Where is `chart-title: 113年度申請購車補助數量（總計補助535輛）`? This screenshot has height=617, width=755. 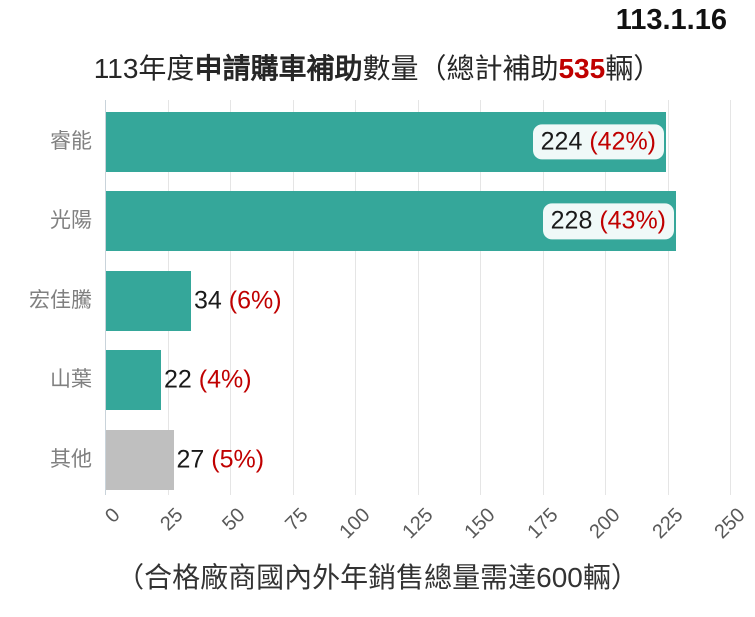 chart-title: 113年度申請購車補助數量（總計補助535輛） is located at coordinates (377, 67).